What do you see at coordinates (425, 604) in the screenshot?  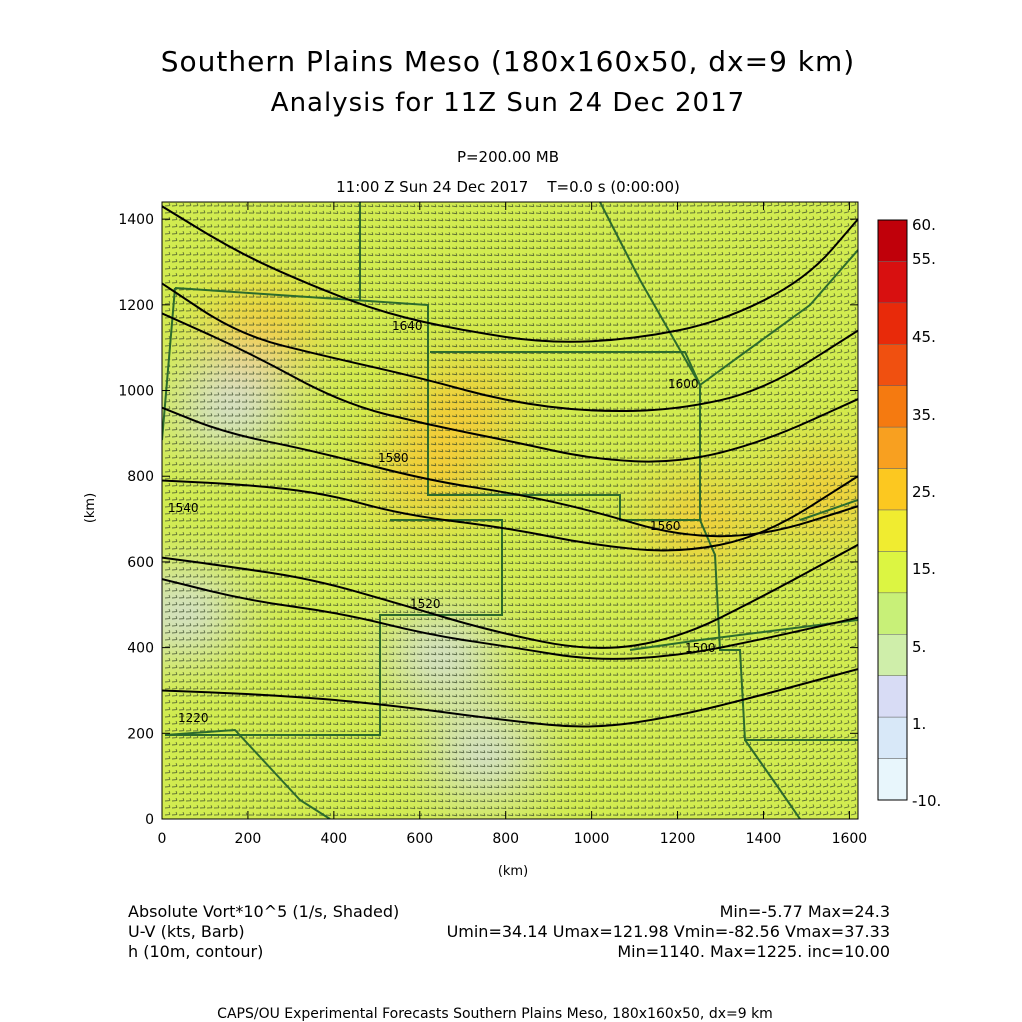 I see `contour-label: 1520` at bounding box center [425, 604].